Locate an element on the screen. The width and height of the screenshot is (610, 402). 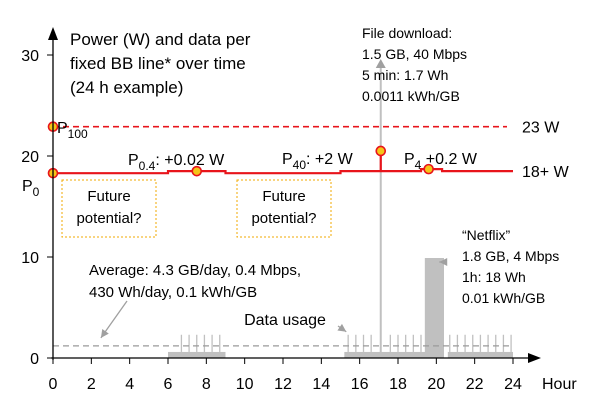
future-potential-2-line-0: Future is located at coordinates (283, 196).